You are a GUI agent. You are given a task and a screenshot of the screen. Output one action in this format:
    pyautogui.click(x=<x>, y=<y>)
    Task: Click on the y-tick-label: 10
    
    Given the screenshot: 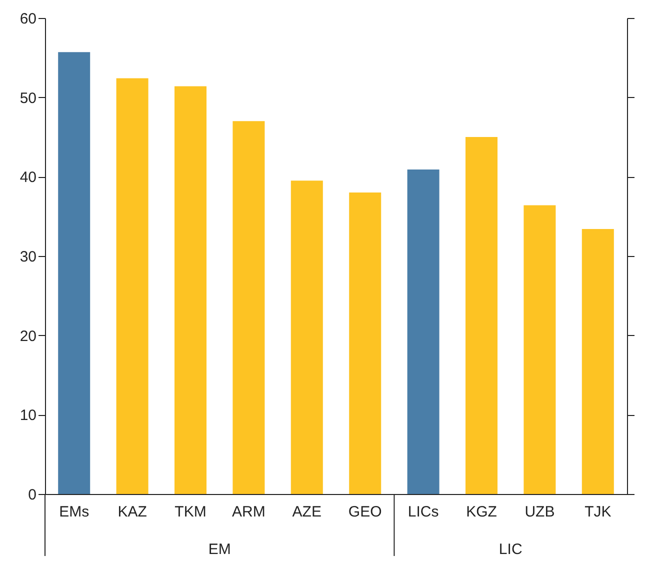 What is the action you would take?
    pyautogui.click(x=28, y=415)
    